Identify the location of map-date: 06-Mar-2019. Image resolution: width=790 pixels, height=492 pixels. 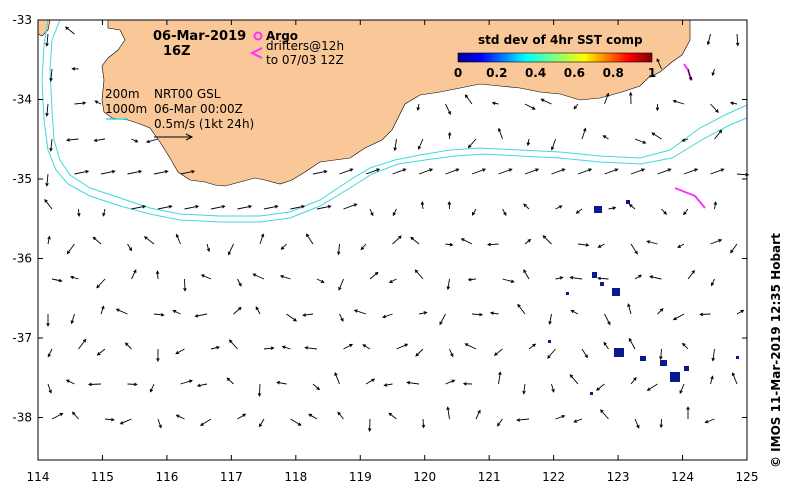
(199, 36).